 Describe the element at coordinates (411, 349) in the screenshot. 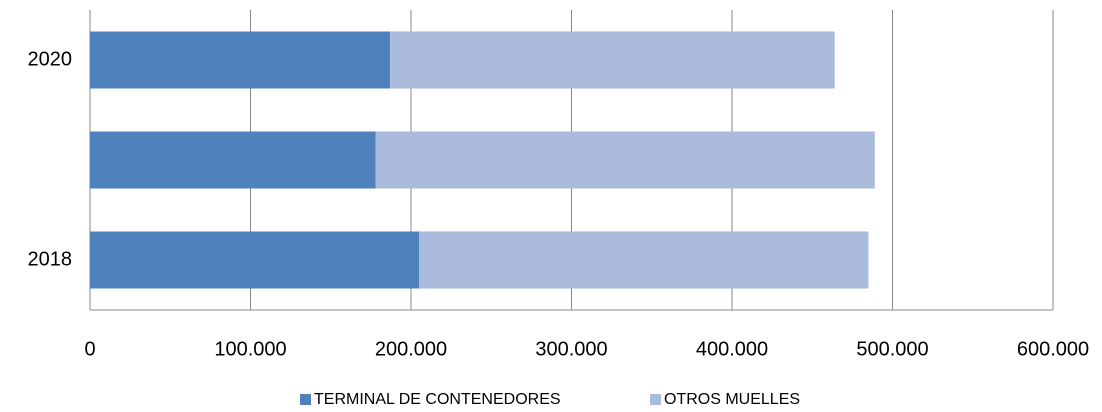

I see `x-tick-label: 200.000` at that location.